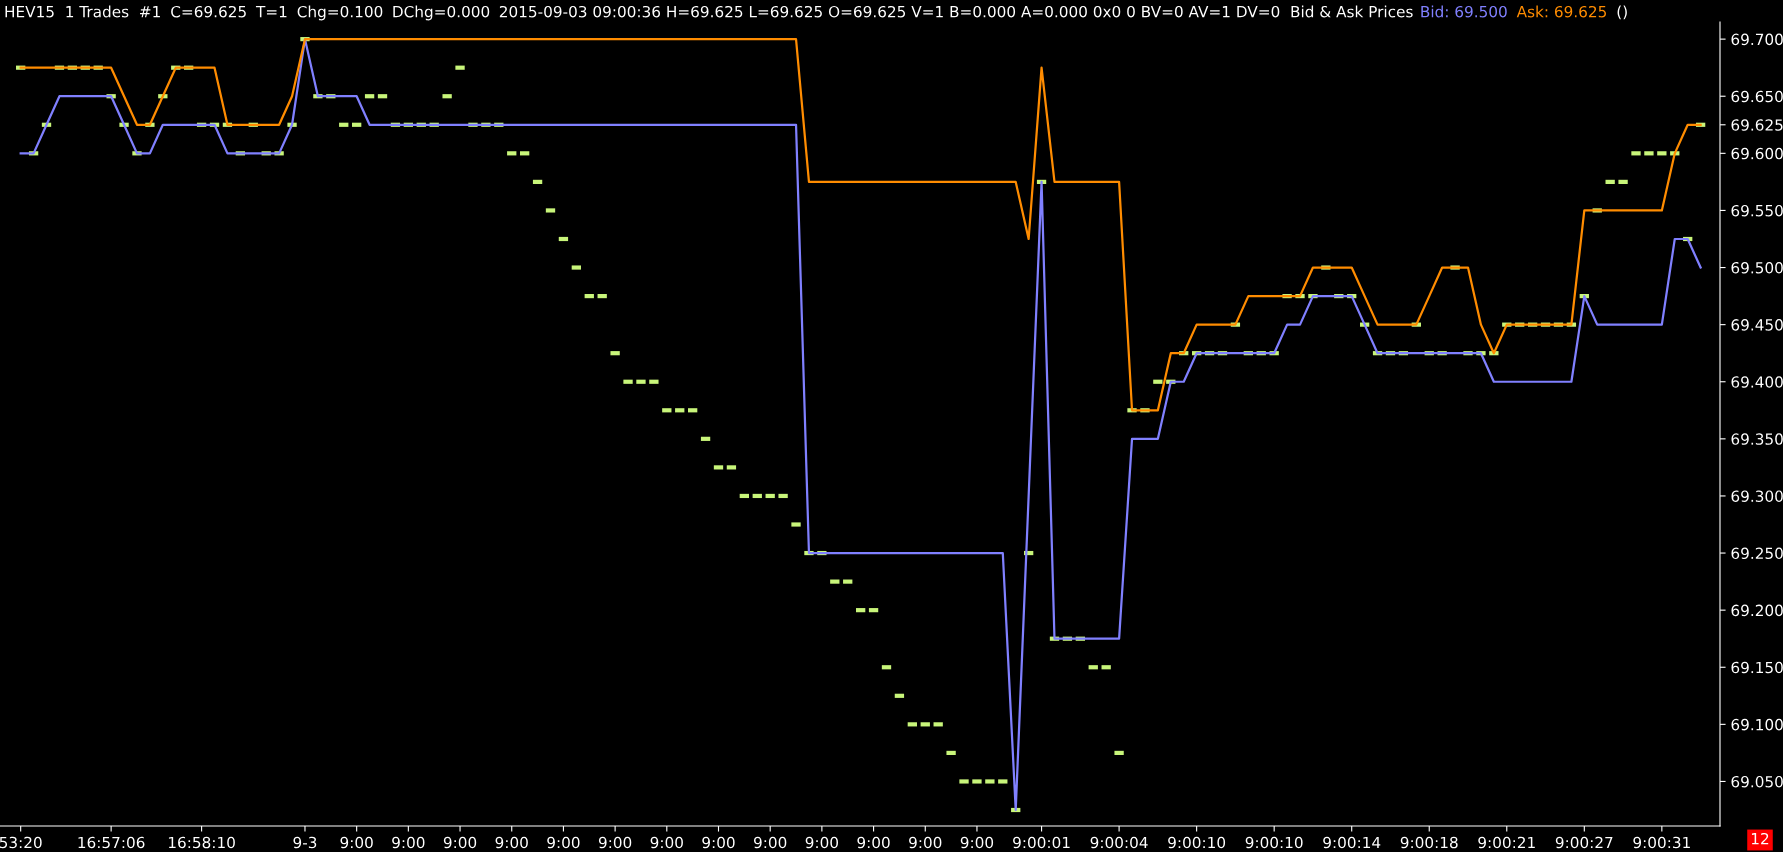 The width and height of the screenshot is (1783, 852). I want to click on y-tick-label: 69.100, so click(1757, 724).